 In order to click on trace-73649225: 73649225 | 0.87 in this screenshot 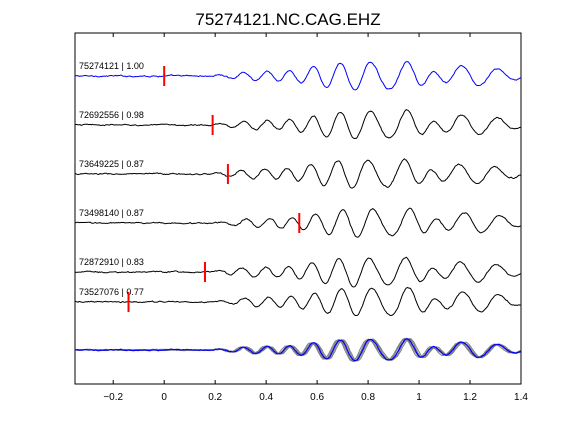, I will do `click(298, 173)`.